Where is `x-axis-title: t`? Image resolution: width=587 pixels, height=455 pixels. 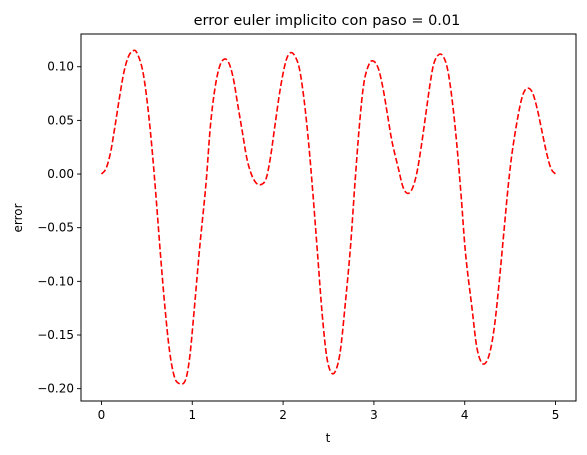 x-axis-title: t is located at coordinates (328, 438).